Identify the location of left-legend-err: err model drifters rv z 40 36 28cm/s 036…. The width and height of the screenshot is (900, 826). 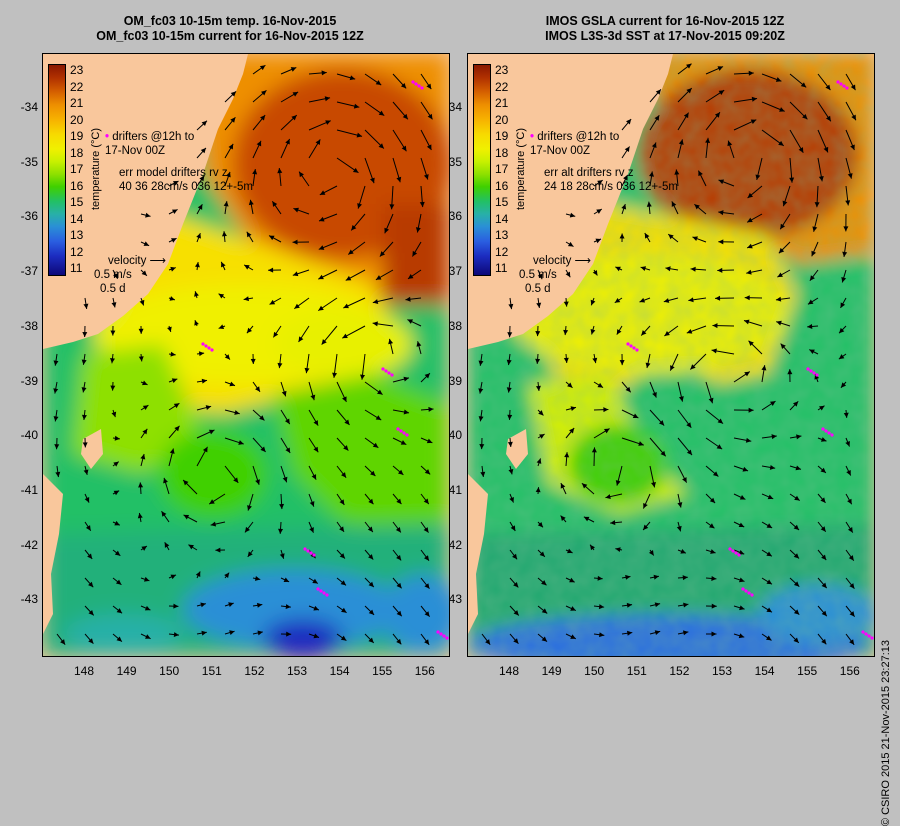
(186, 180).